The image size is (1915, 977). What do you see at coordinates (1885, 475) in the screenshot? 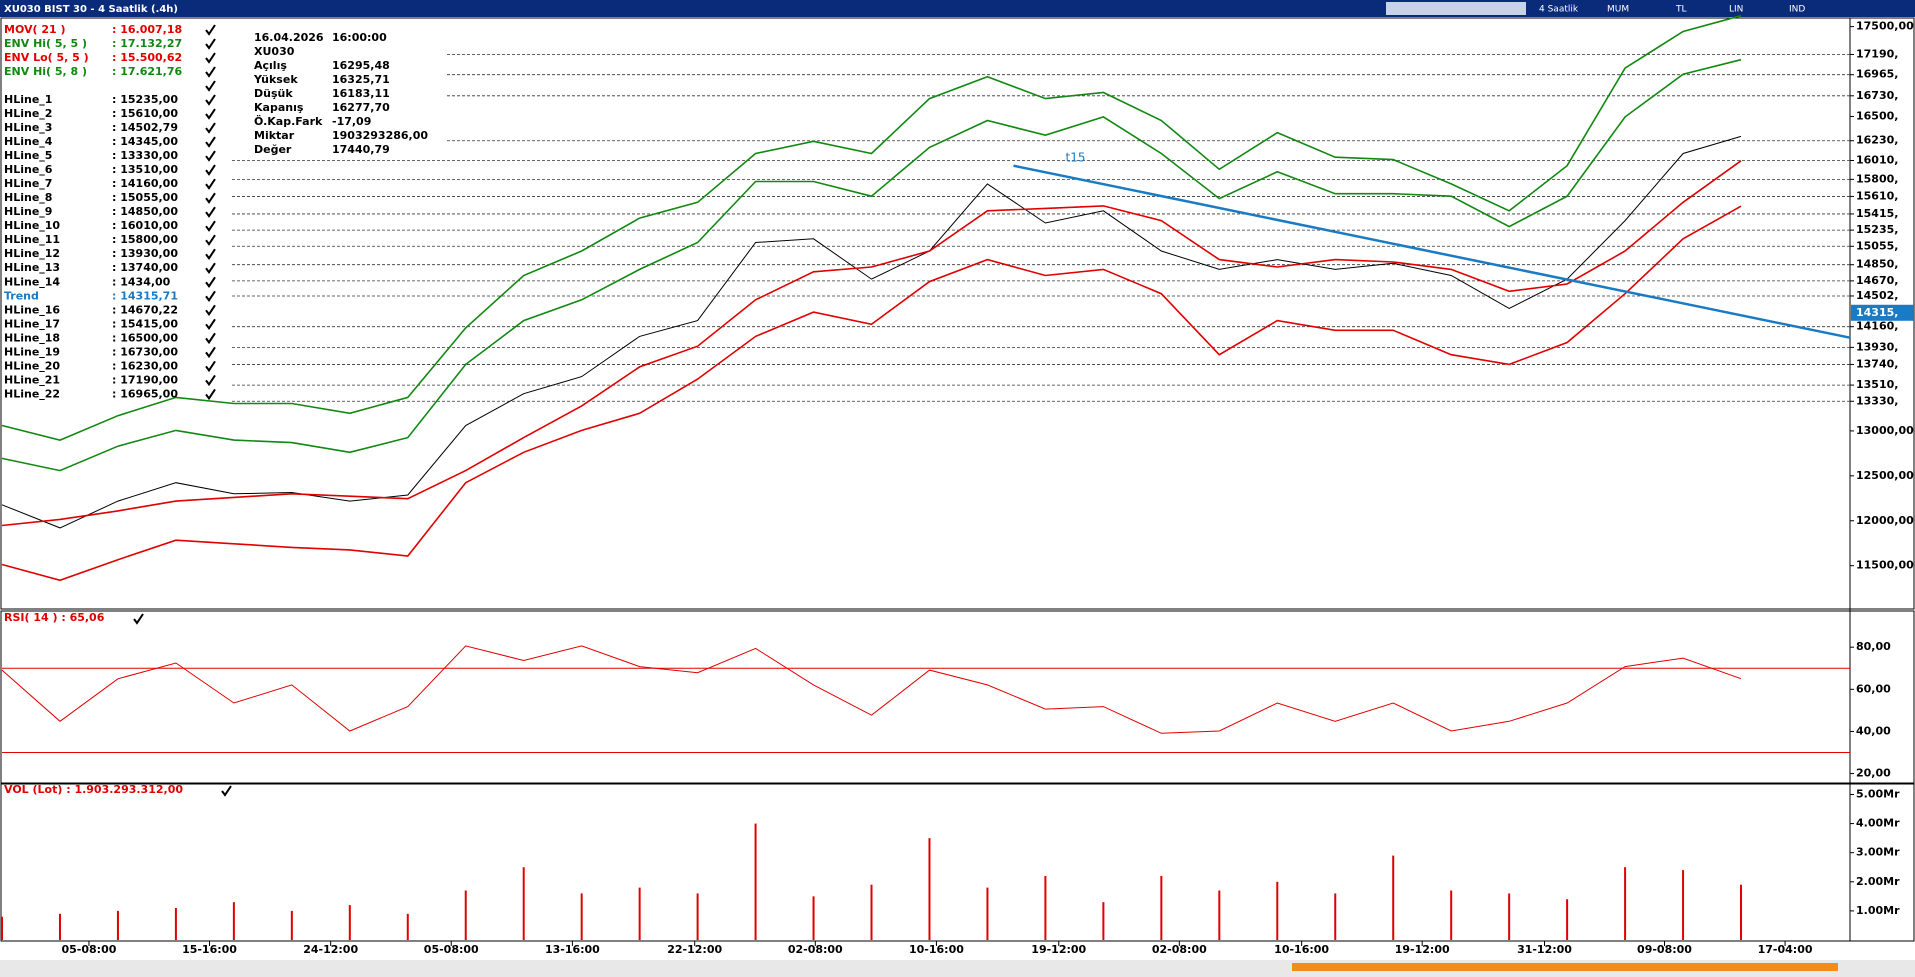
I see `y-tick-label: 12500,00` at bounding box center [1885, 475].